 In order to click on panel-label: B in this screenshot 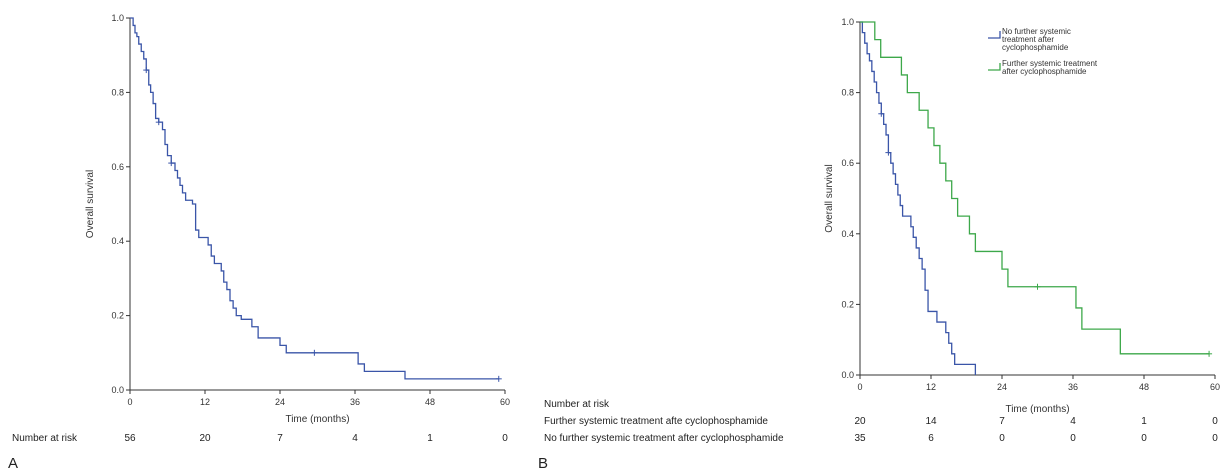, I will do `click(543, 462)`.